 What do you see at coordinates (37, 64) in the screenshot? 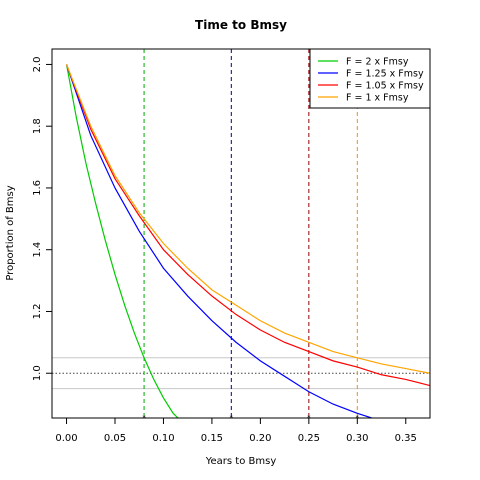
I see `y-tick-label: 2.0` at bounding box center [37, 64].